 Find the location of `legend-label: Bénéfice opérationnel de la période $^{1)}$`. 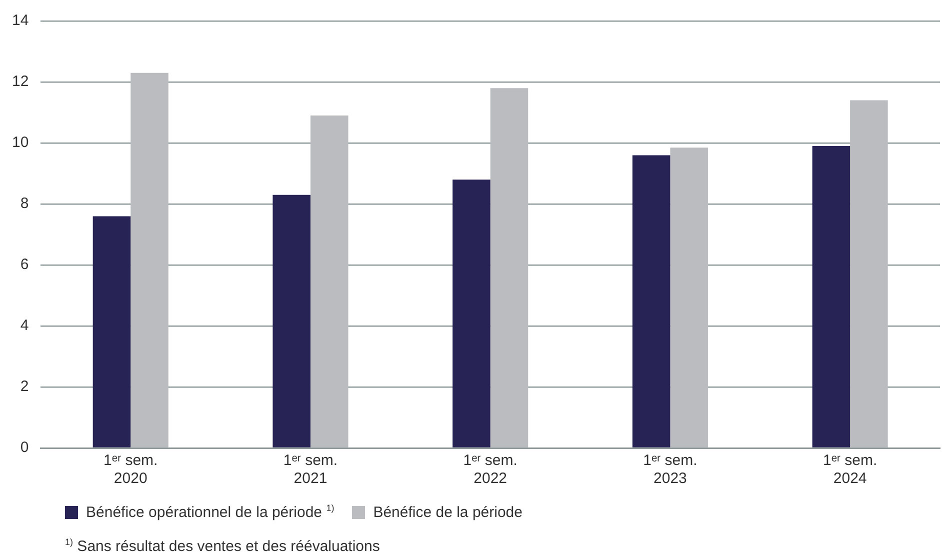

legend-label: Bénéfice opérationnel de la période $^{1)}$ is located at coordinates (210, 512).